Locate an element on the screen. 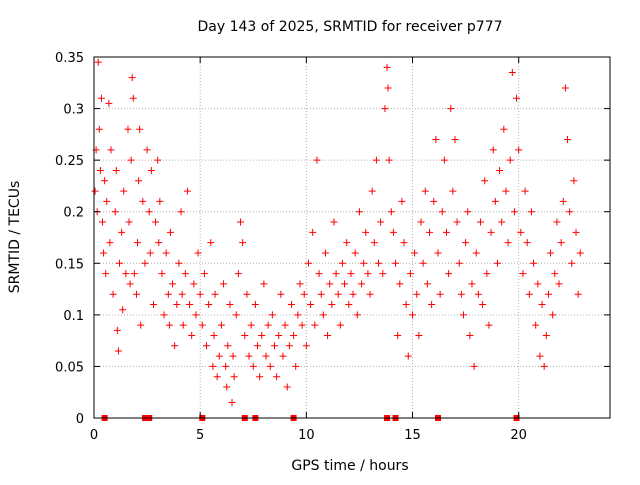 Image resolution: width=640 pixels, height=485 pixels. x-tick-label: 15 is located at coordinates (412, 435).